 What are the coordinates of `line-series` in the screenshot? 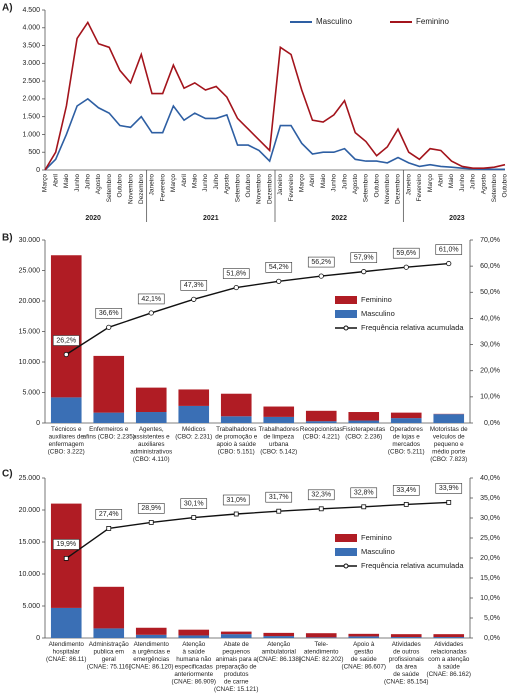 It's located at (274, 134).